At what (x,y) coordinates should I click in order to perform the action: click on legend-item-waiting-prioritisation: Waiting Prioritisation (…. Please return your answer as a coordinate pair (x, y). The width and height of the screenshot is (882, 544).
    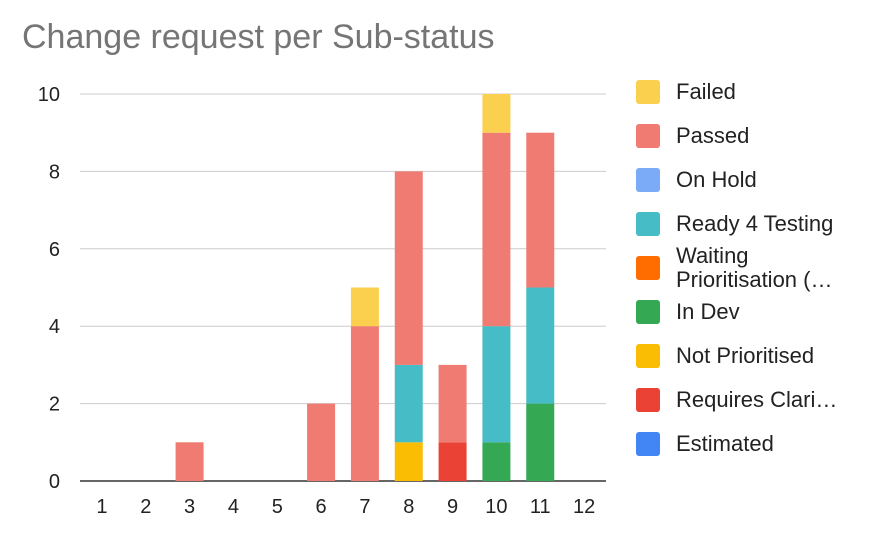
    Looking at the image, I should click on (746, 268).